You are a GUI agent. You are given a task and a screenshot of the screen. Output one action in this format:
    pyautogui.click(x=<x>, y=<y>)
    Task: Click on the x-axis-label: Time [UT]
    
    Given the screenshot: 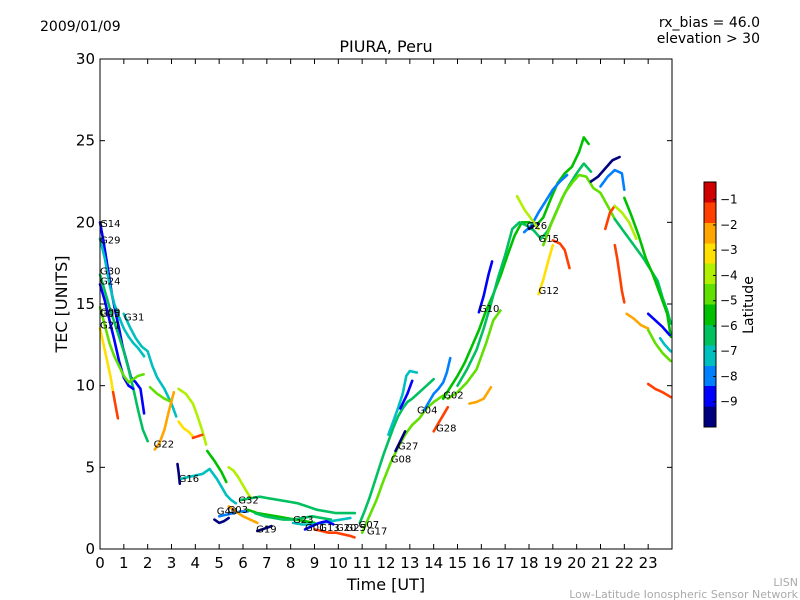 What is the action you would take?
    pyautogui.click(x=385, y=584)
    